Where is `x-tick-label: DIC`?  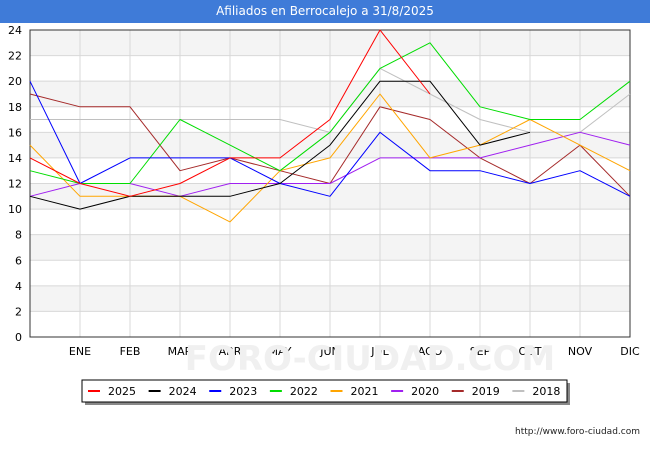
x-tick-label: DIC is located at coordinates (630, 351).